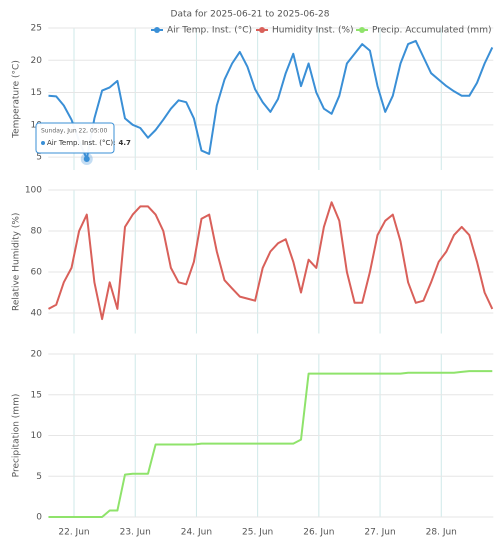 Image resolution: width=500 pixels, height=548 pixels. What do you see at coordinates (379, 533) in the screenshot?
I see `x-tick-label: 27. Jun` at bounding box center [379, 533].